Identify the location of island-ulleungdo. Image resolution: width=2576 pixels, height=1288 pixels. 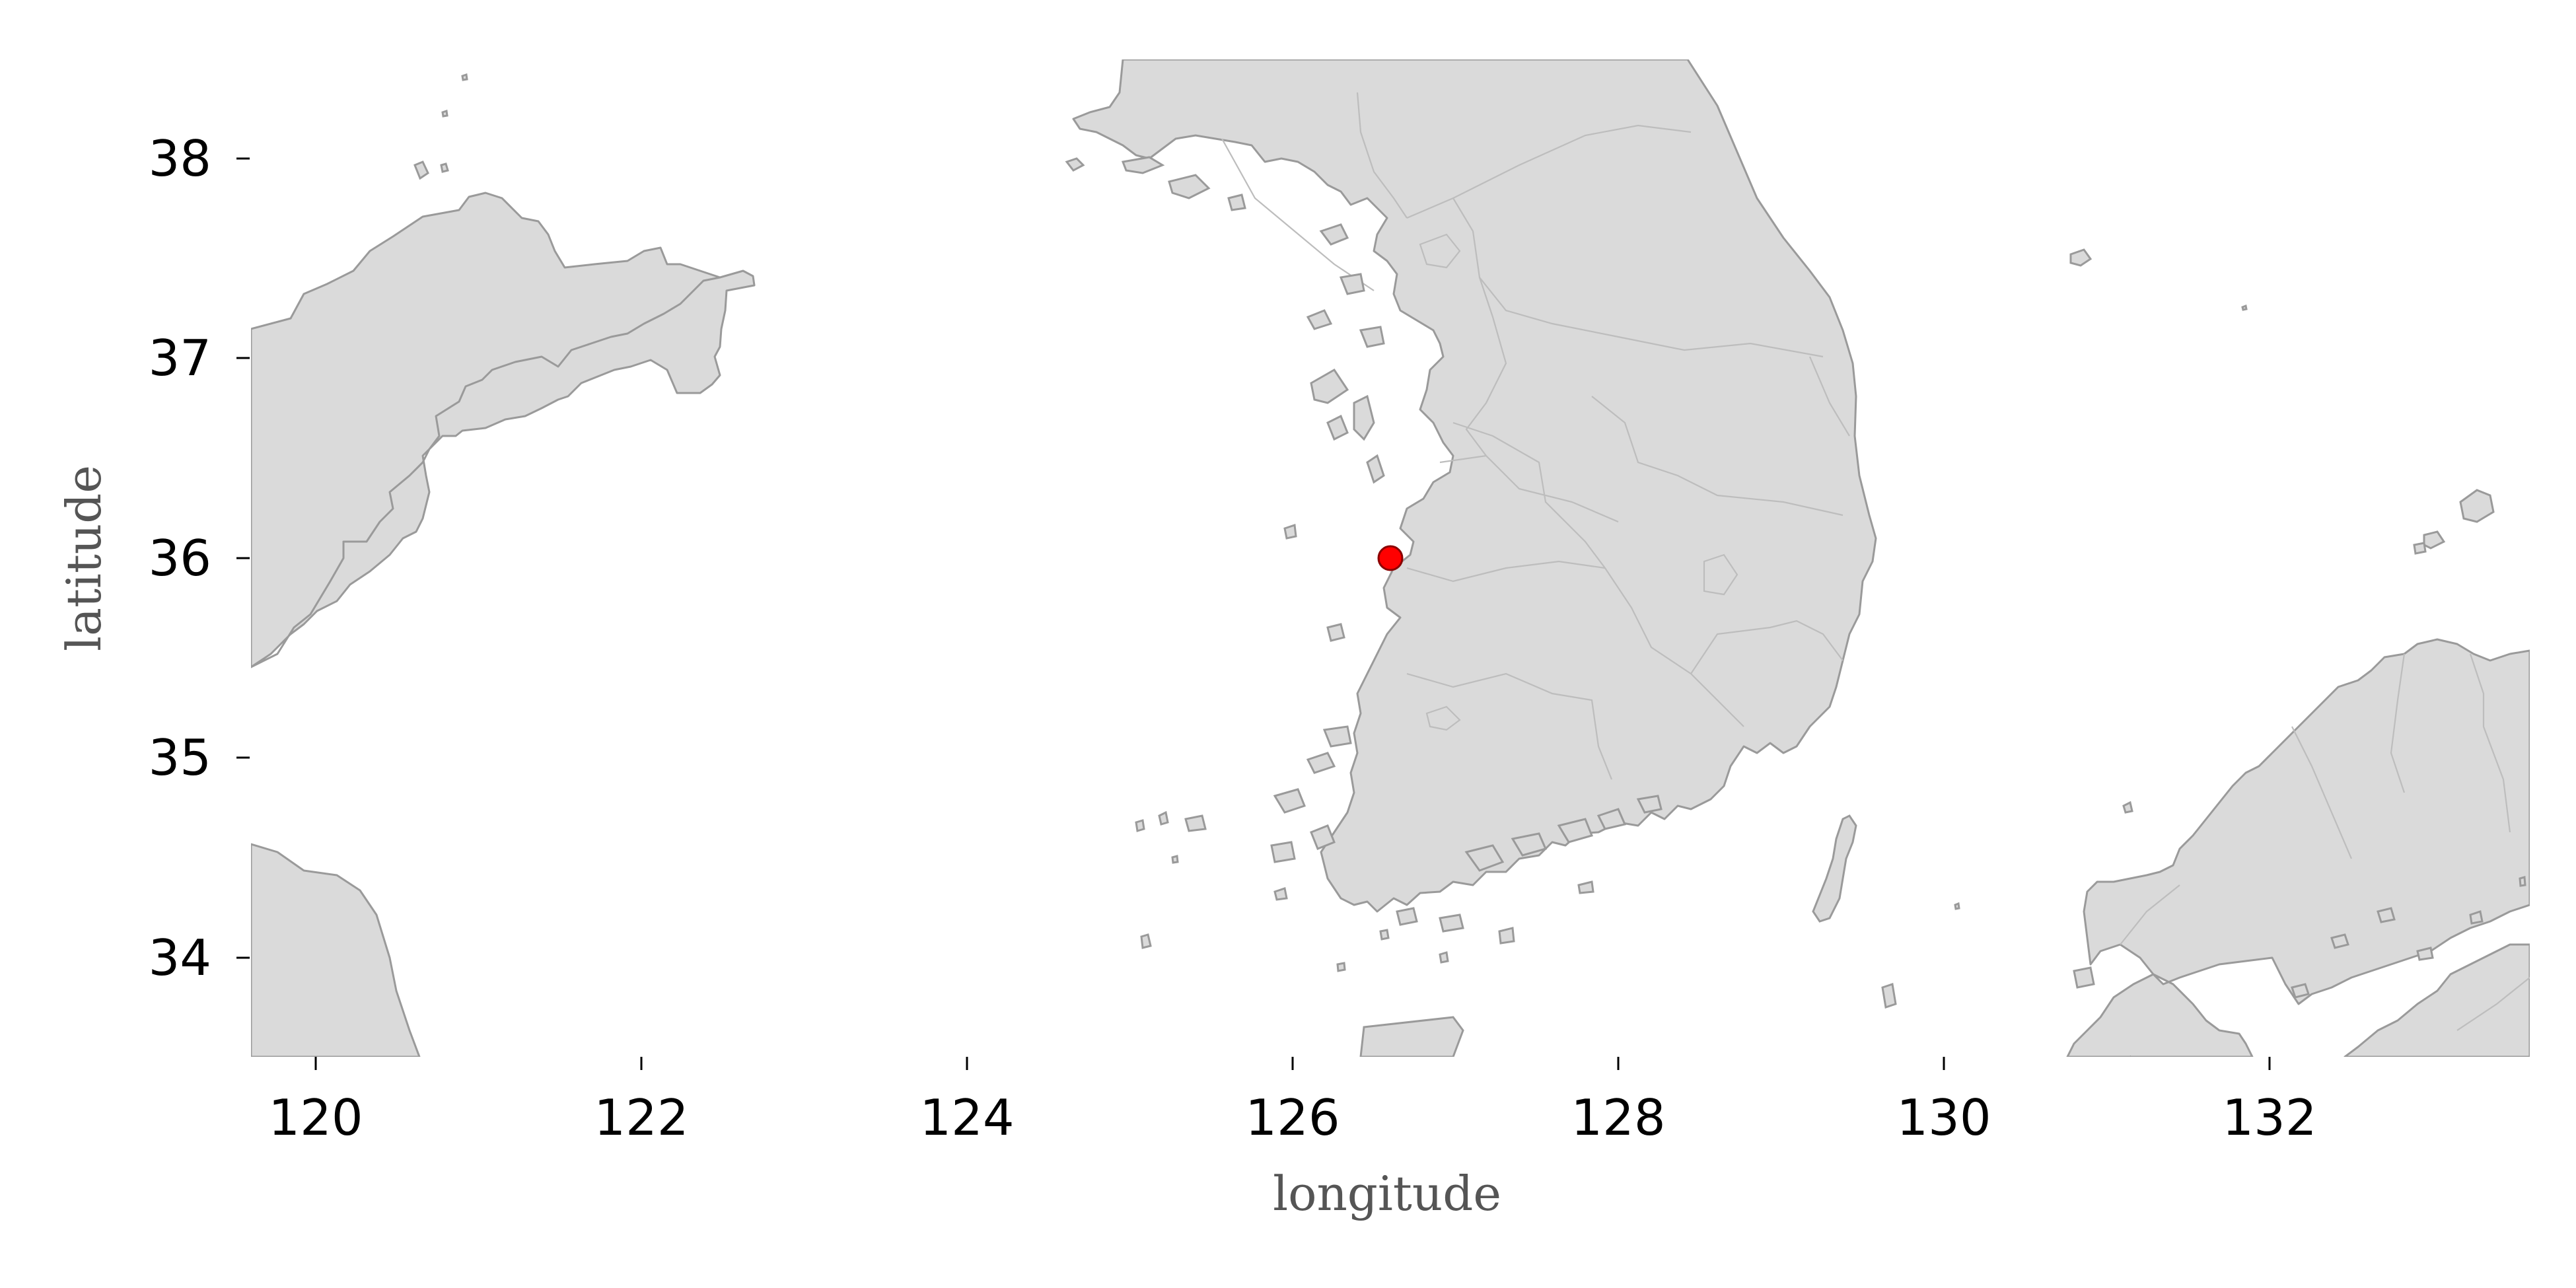
(2081, 257).